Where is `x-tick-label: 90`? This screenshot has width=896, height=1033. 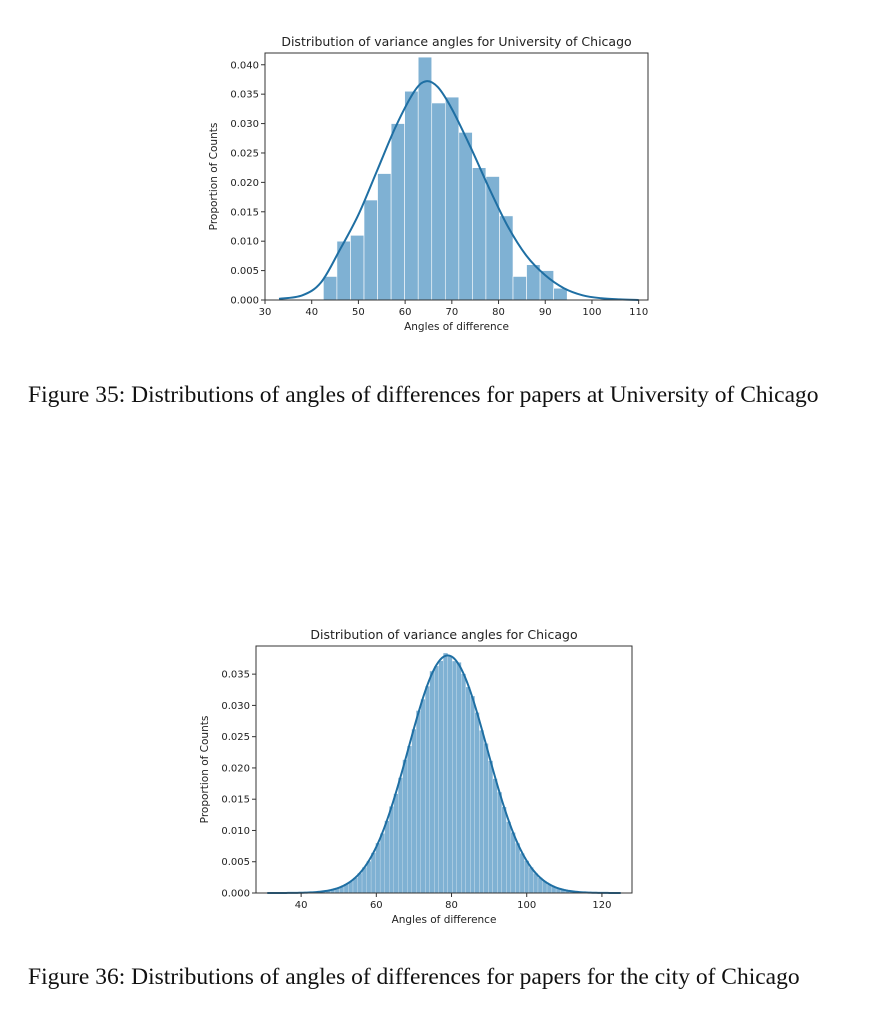
x-tick-label: 90 is located at coordinates (545, 312).